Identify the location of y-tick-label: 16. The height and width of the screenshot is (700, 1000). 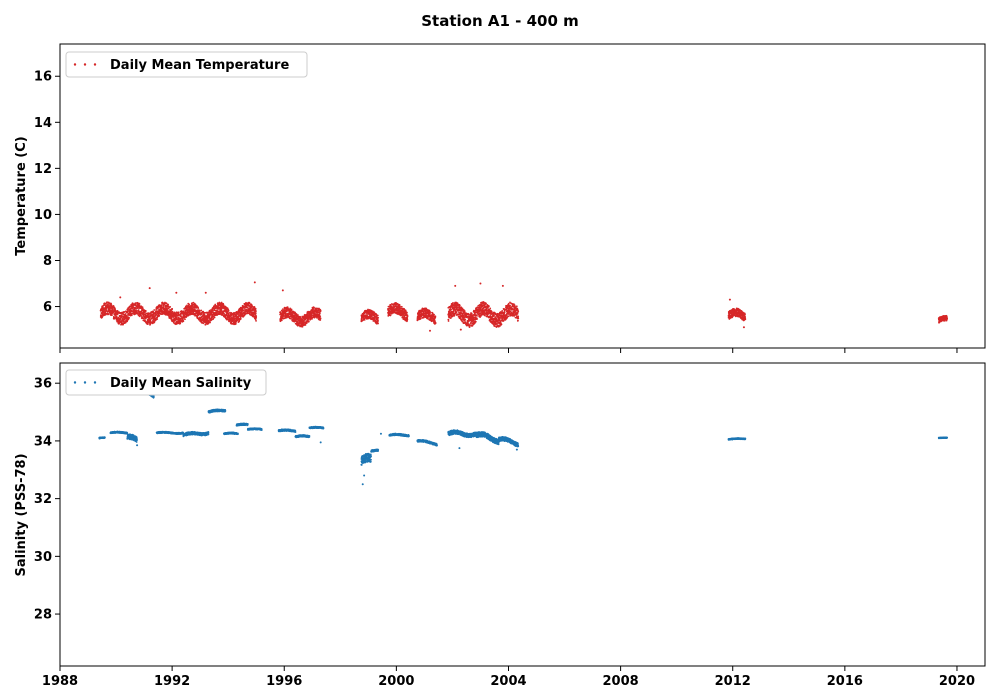
(43, 77).